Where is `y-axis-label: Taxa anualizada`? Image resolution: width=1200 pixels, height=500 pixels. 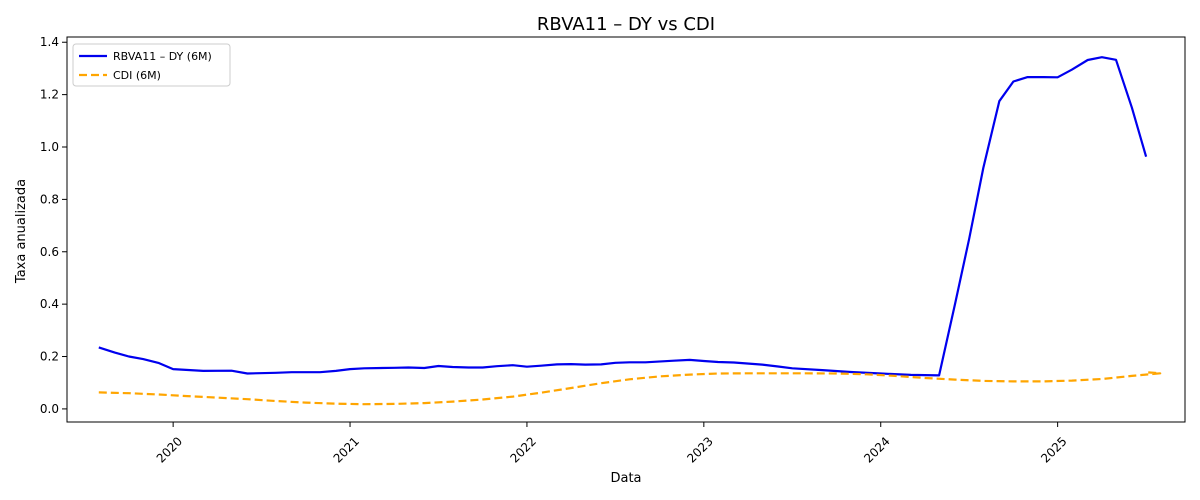
y-axis-label: Taxa anualizada is located at coordinates (21, 231).